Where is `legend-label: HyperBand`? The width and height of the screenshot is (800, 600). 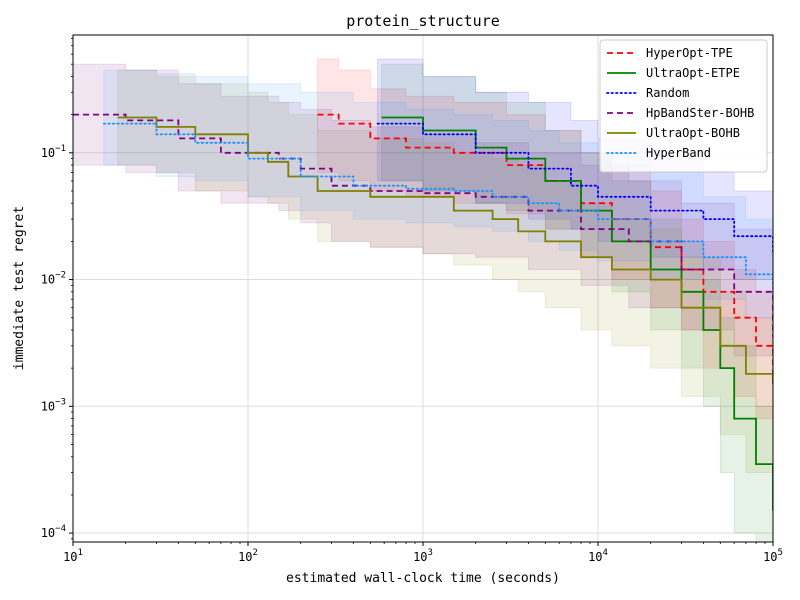
legend-label: HyperBand is located at coordinates (678, 153).